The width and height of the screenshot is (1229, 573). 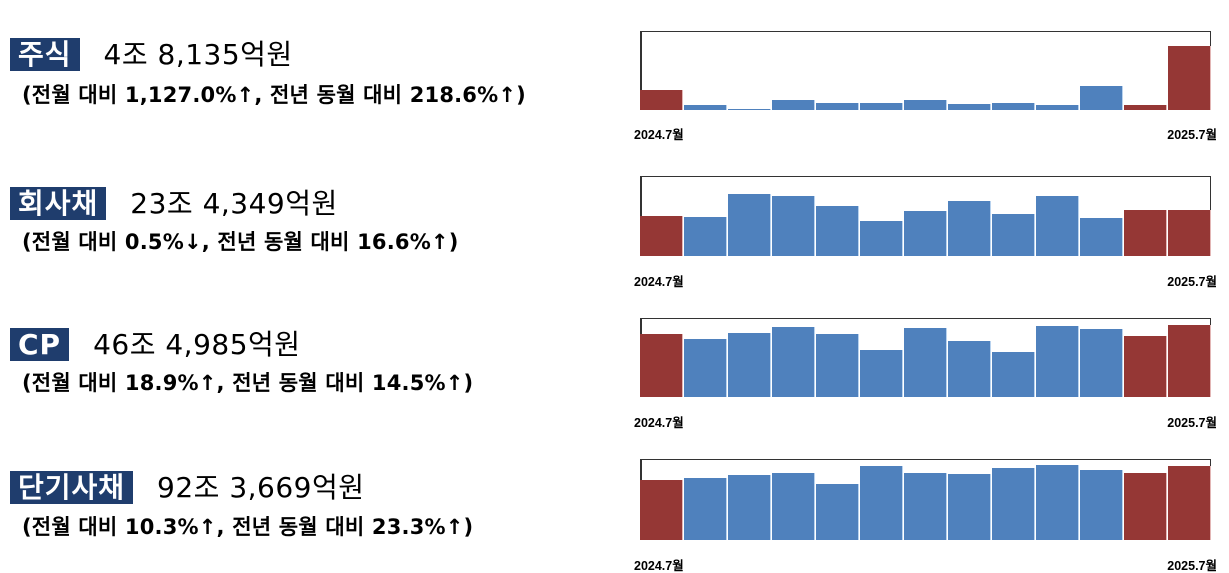 I want to click on category-tag: 회사채, so click(x=58, y=203).